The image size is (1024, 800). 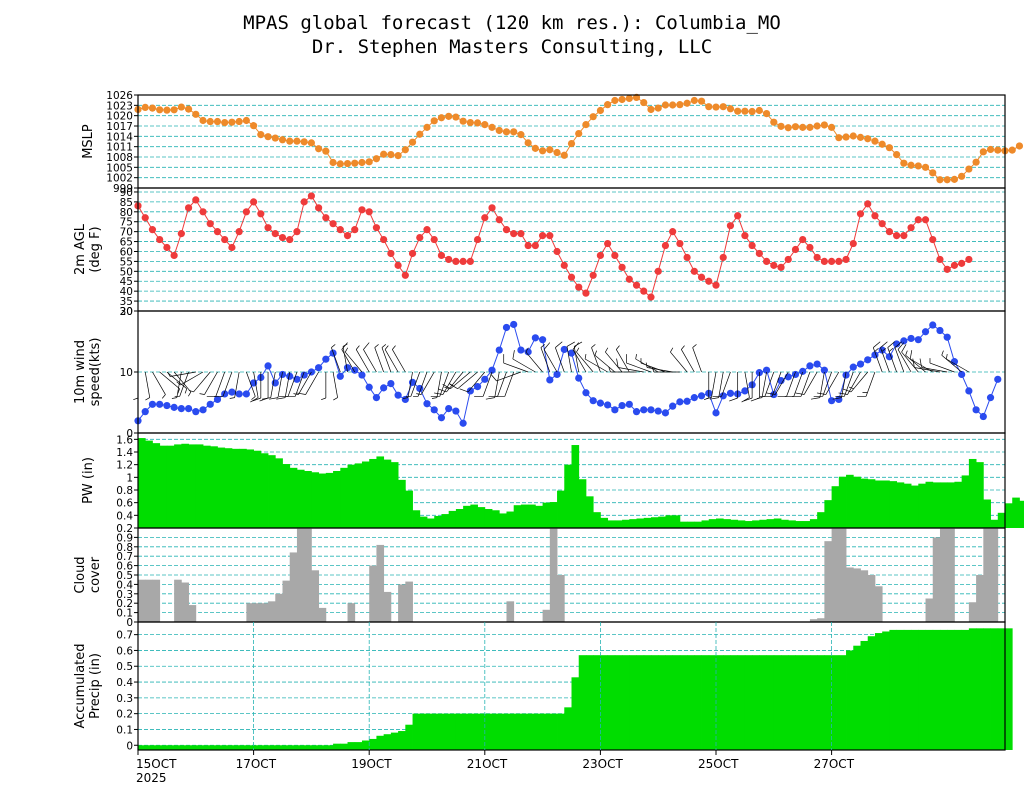 What do you see at coordinates (539, 578) in the screenshot?
I see `panel-4: 00.10.20.30.40.50.60.70.80.9 Cloud cover` at bounding box center [539, 578].